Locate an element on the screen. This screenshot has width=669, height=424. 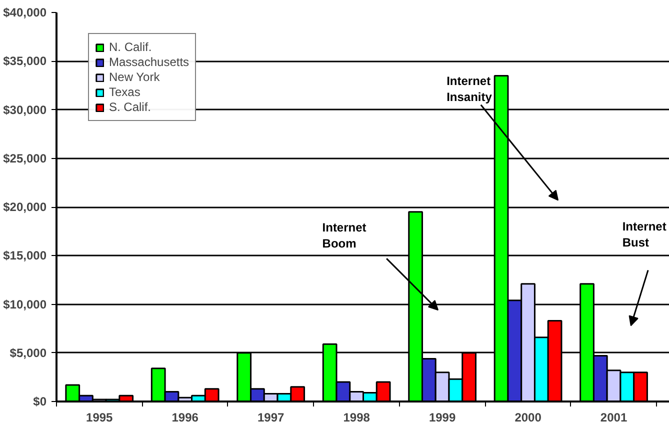
y-tick-label: $20,000 is located at coordinates (25, 207).